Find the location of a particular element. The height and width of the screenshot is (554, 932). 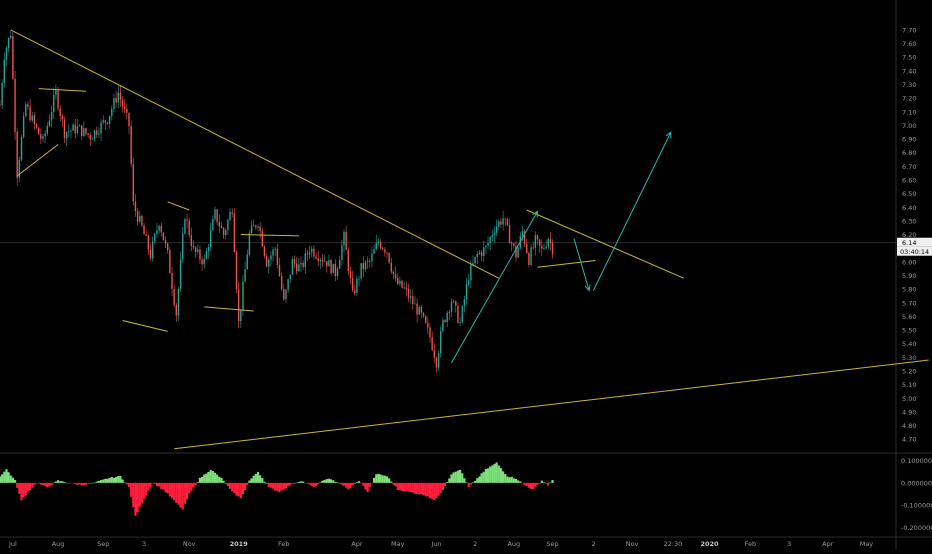

price-tick-label: 6.70 is located at coordinates (909, 167).